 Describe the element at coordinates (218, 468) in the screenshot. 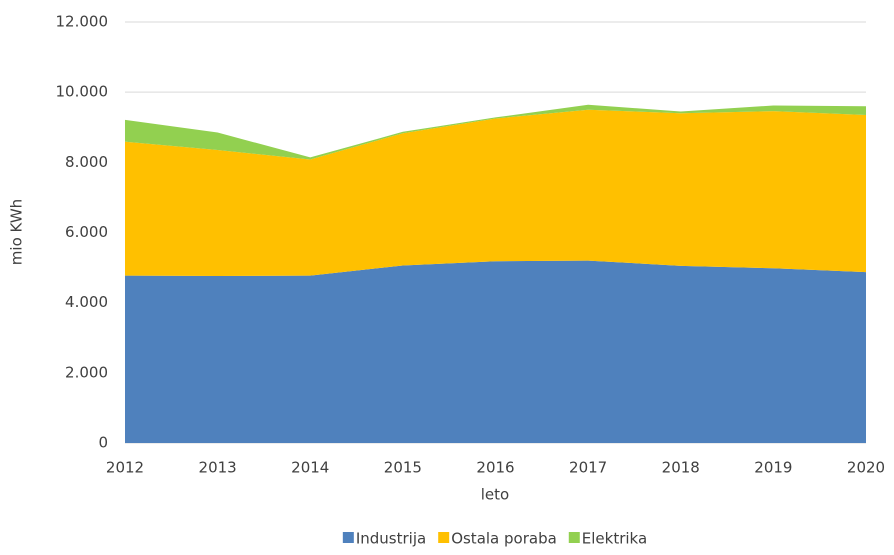

I see `x-tick-label: 2013` at that location.